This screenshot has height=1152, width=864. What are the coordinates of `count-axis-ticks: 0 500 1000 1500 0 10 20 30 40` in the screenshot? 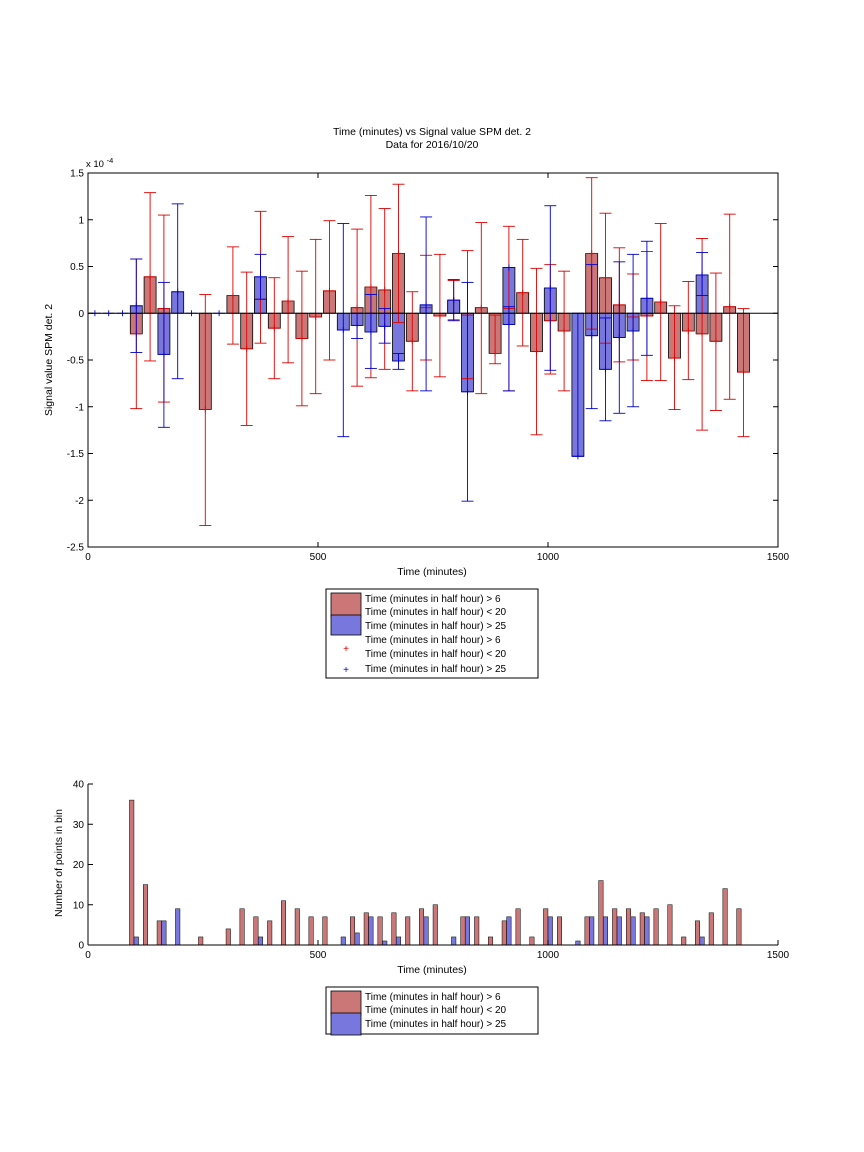 It's located at (431, 871).